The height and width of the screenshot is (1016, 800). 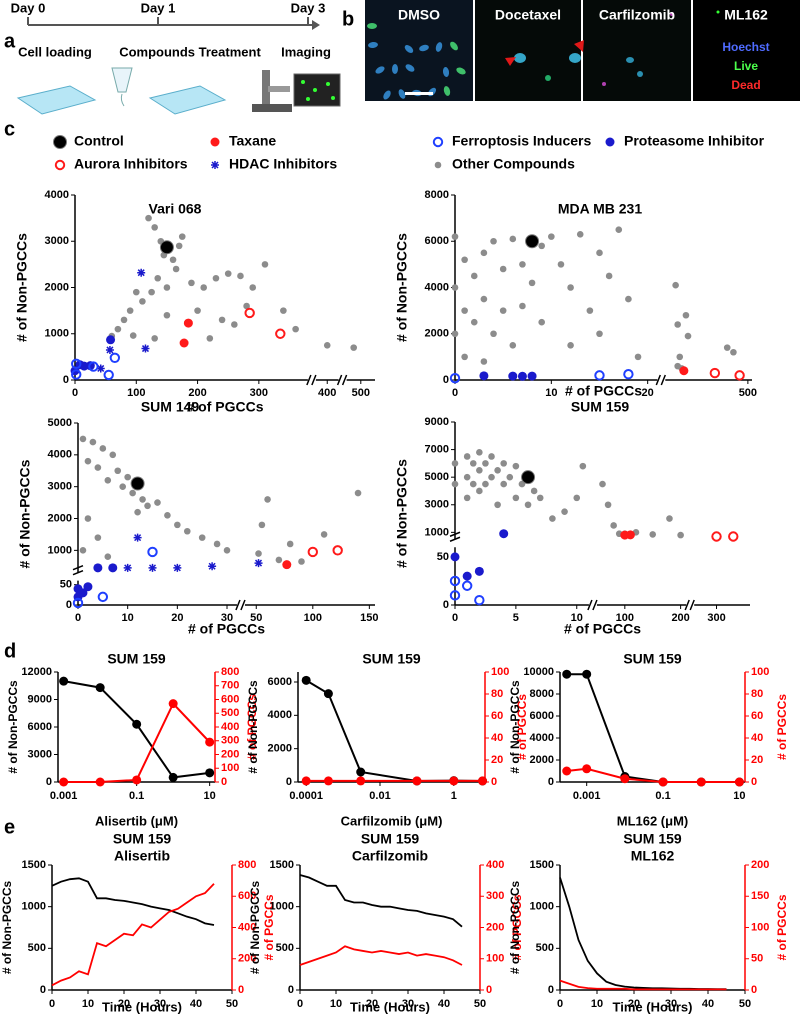 I want to click on y2-tick-label: 200, so click(x=495, y=927).